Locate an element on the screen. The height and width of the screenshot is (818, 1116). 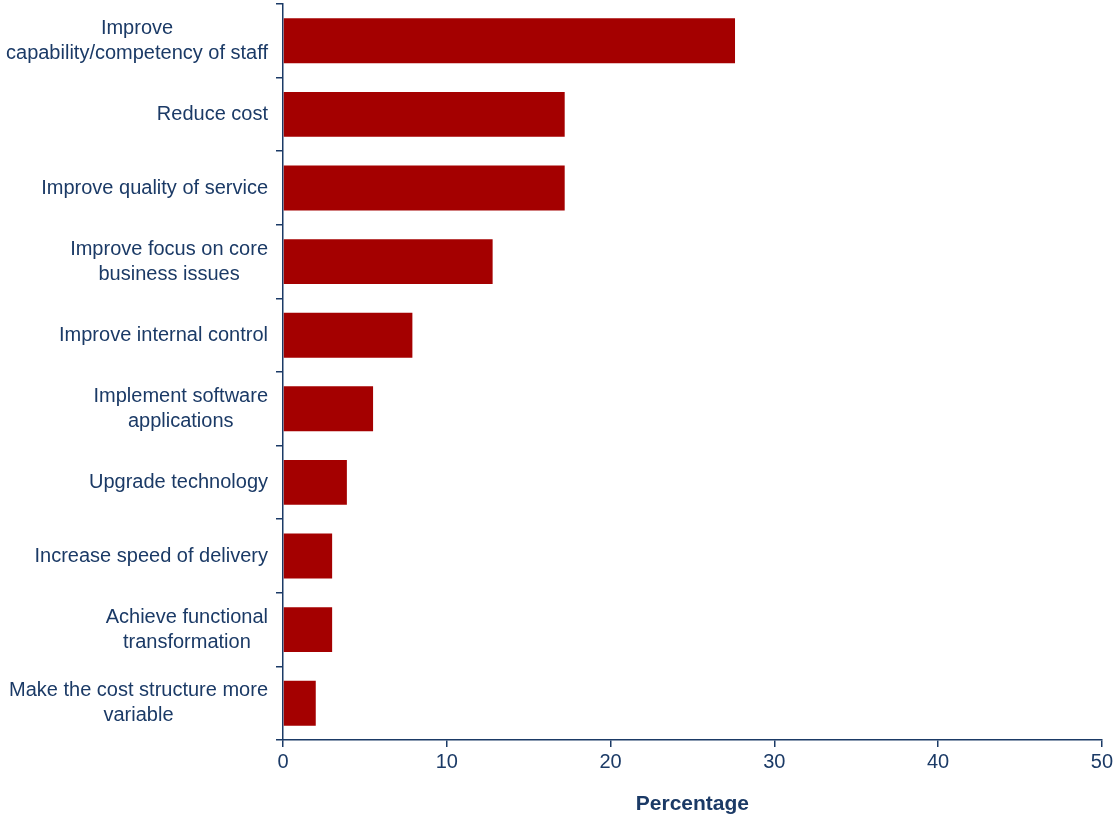
y-tick-label: Improve capability/competency of staff is located at coordinates (137, 39).